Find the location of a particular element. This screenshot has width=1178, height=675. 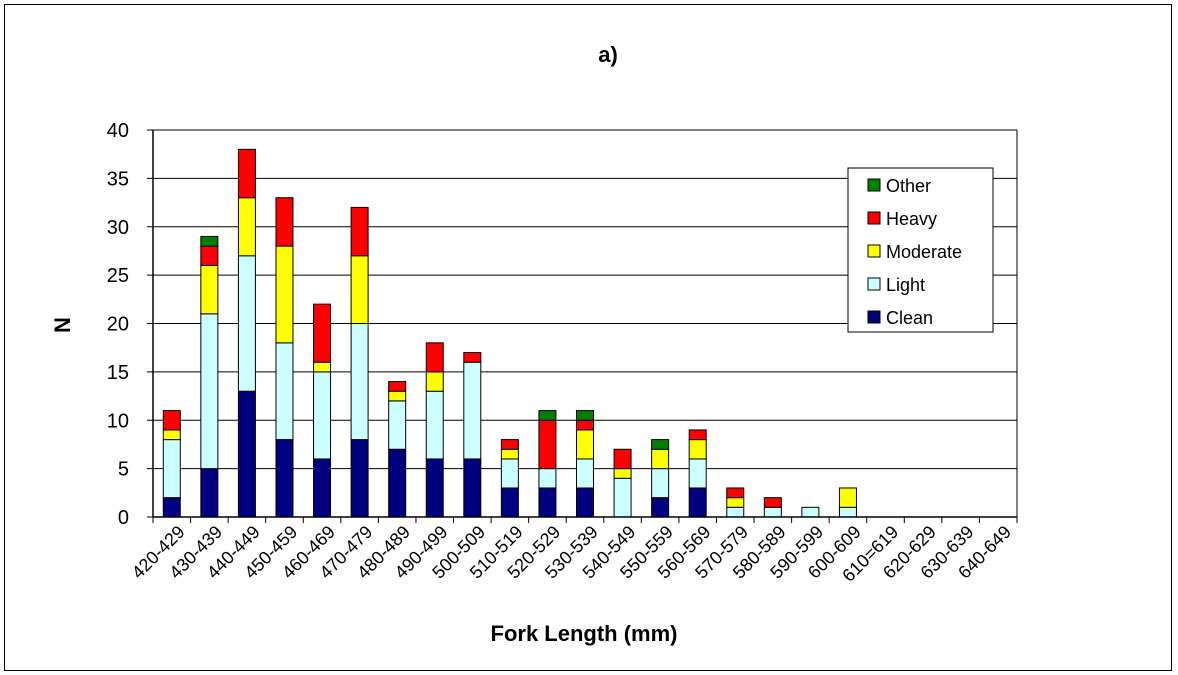

y-tick-label: 20 is located at coordinates (118, 325).